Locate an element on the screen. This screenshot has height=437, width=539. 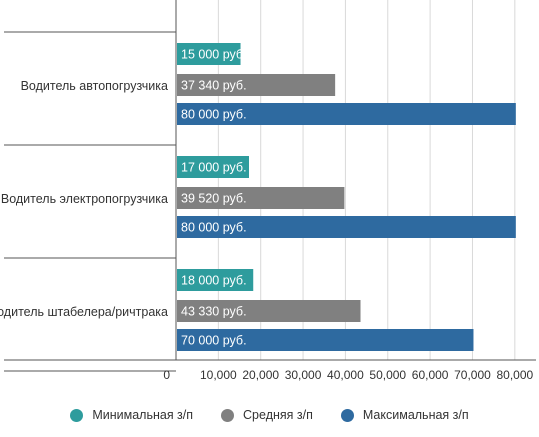
bar-label-s1-c1: 39 520 руб. is located at coordinates (214, 198).